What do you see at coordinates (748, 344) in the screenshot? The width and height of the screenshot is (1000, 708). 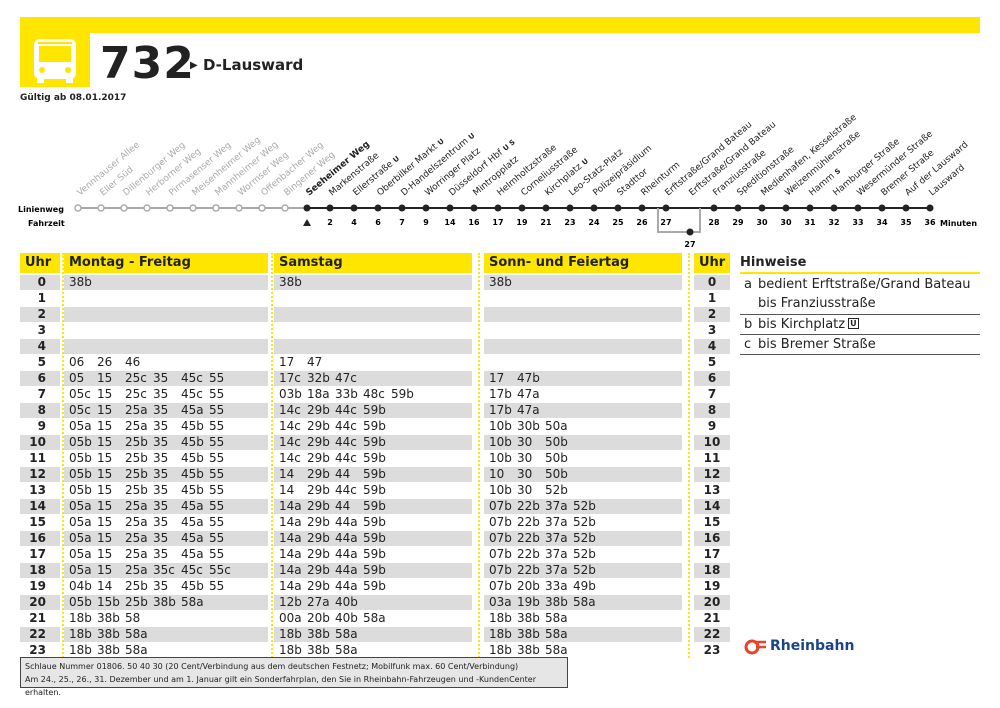 I see `note-key: c` at bounding box center [748, 344].